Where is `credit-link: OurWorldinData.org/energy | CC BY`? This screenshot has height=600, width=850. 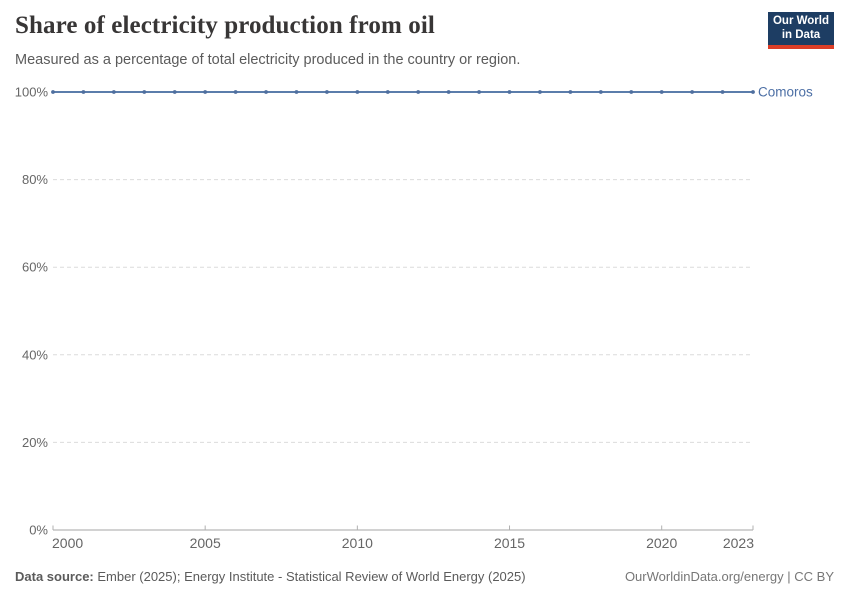 credit-link: OurWorldinData.org/energy | CC BY is located at coordinates (729, 576).